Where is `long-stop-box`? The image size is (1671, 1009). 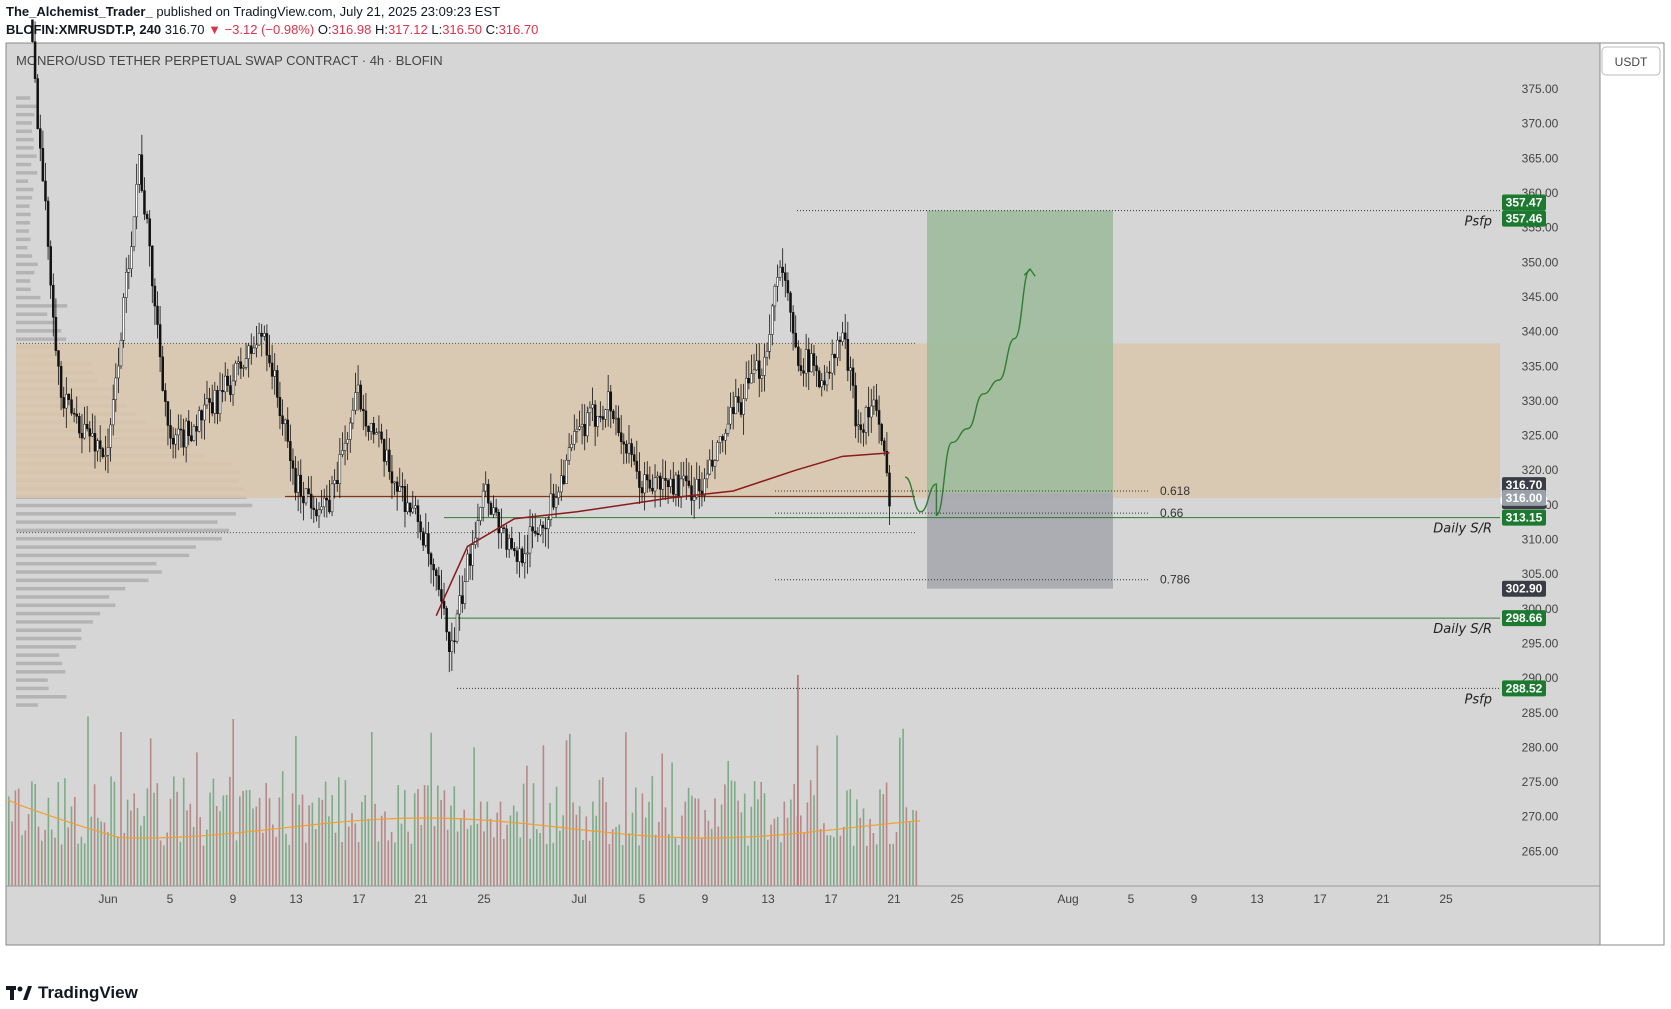 long-stop-box is located at coordinates (1020, 541).